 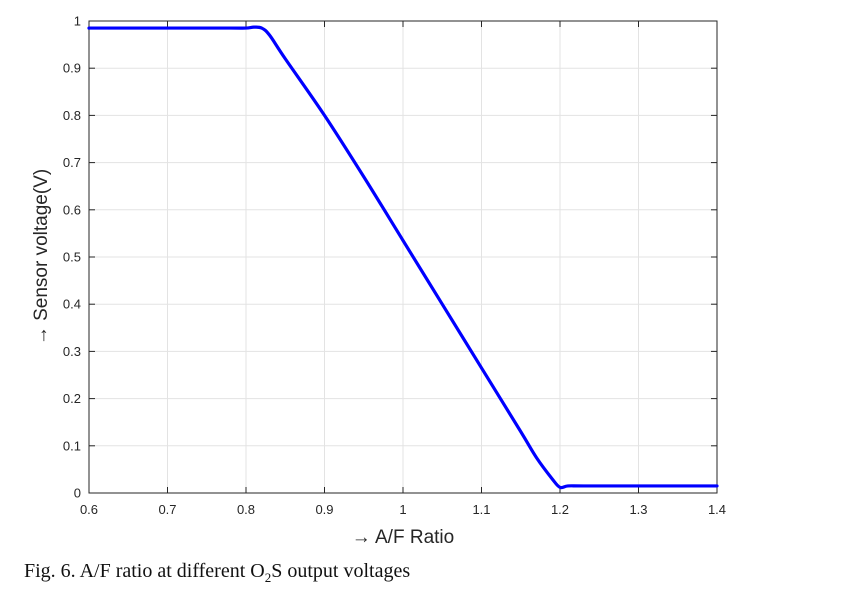 What do you see at coordinates (72, 162) in the screenshot?
I see `y-tick-label: 0.7` at bounding box center [72, 162].